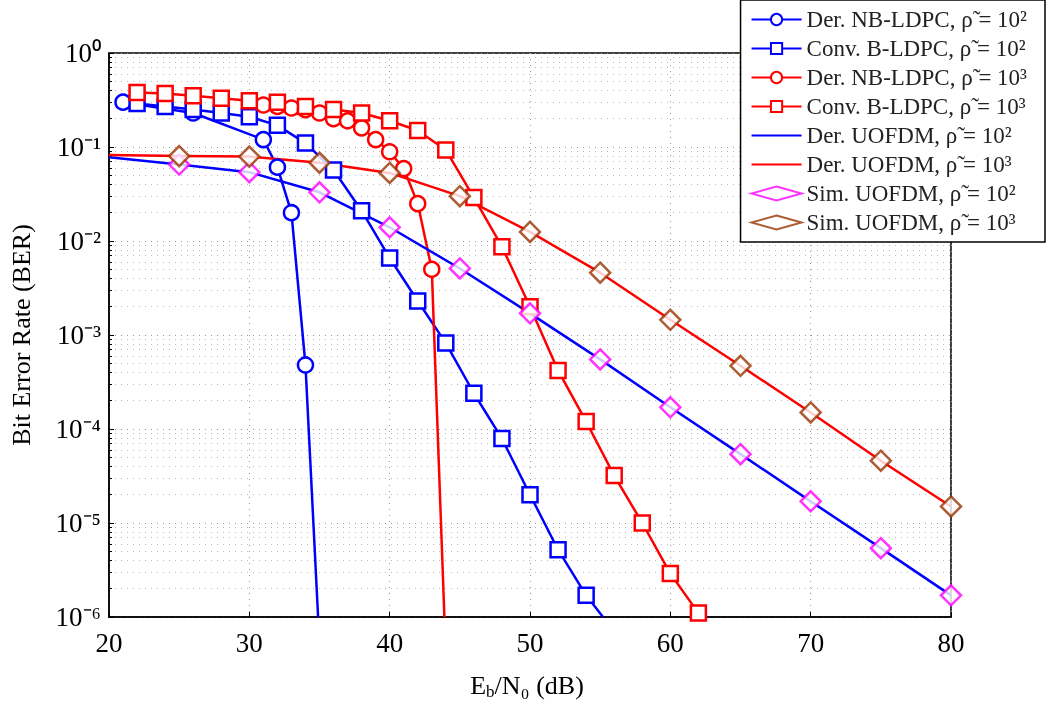 The image size is (1054, 708). What do you see at coordinates (78, 147) in the screenshot?
I see `y-tick-label: 10⁻¹` at bounding box center [78, 147].